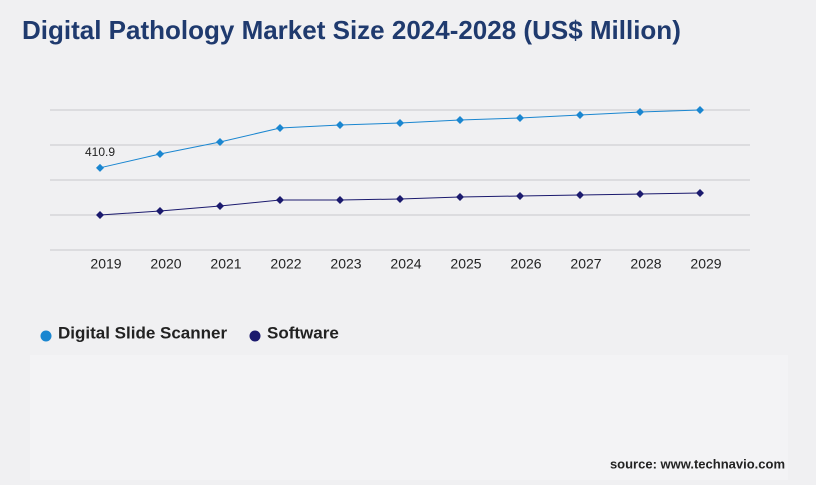  What do you see at coordinates (345, 264) in the screenshot?
I see `x-tick-label: 2023` at bounding box center [345, 264].